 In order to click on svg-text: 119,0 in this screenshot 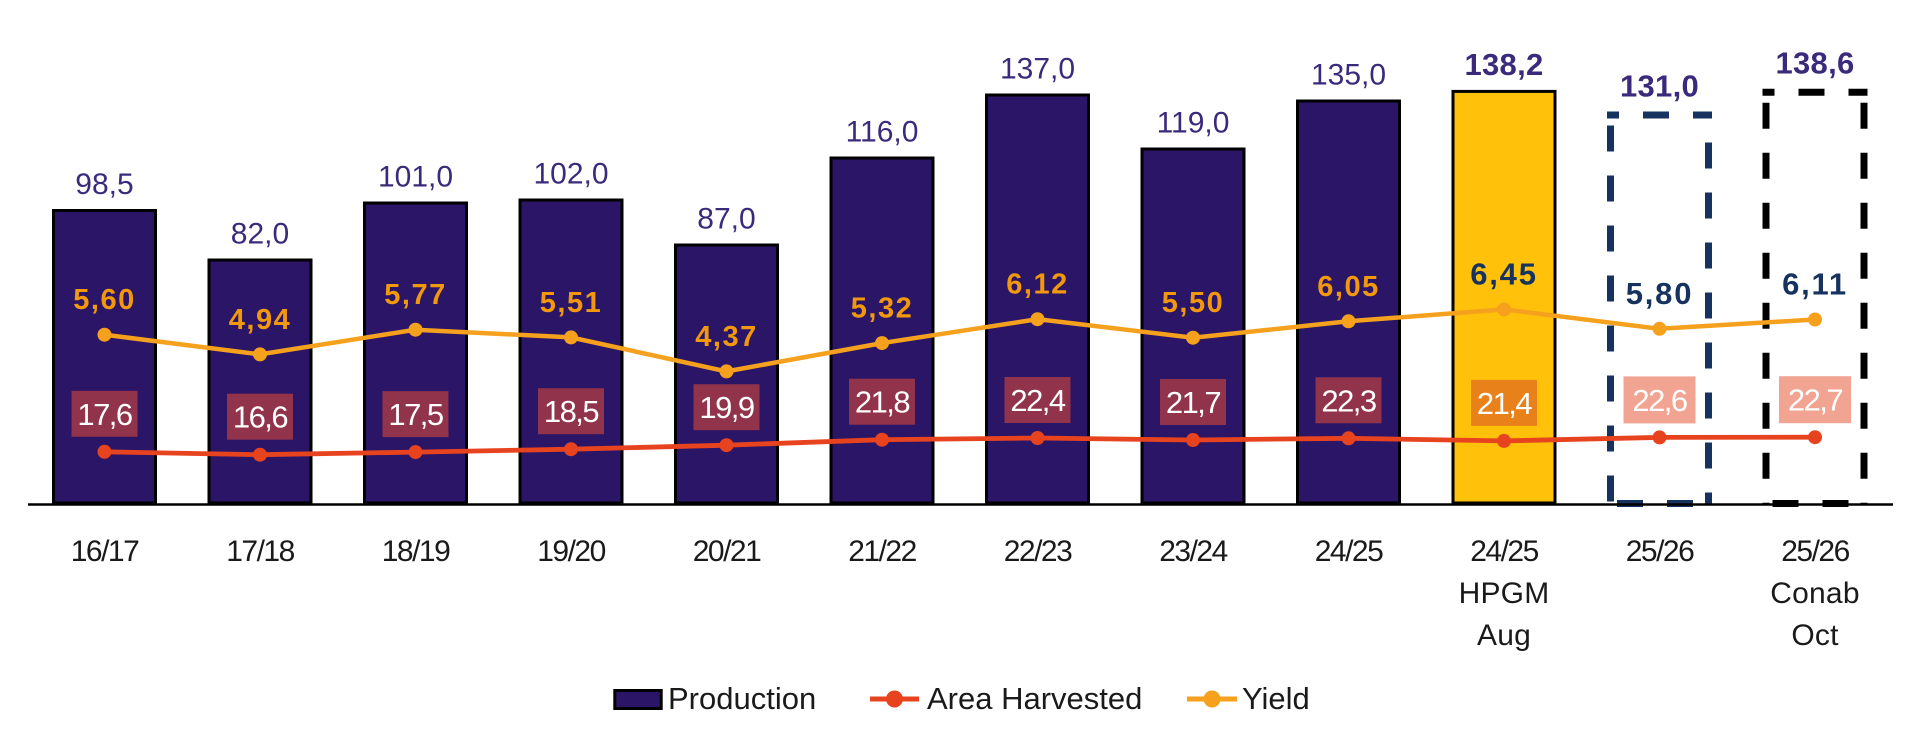, I will do `click(1193, 123)`.